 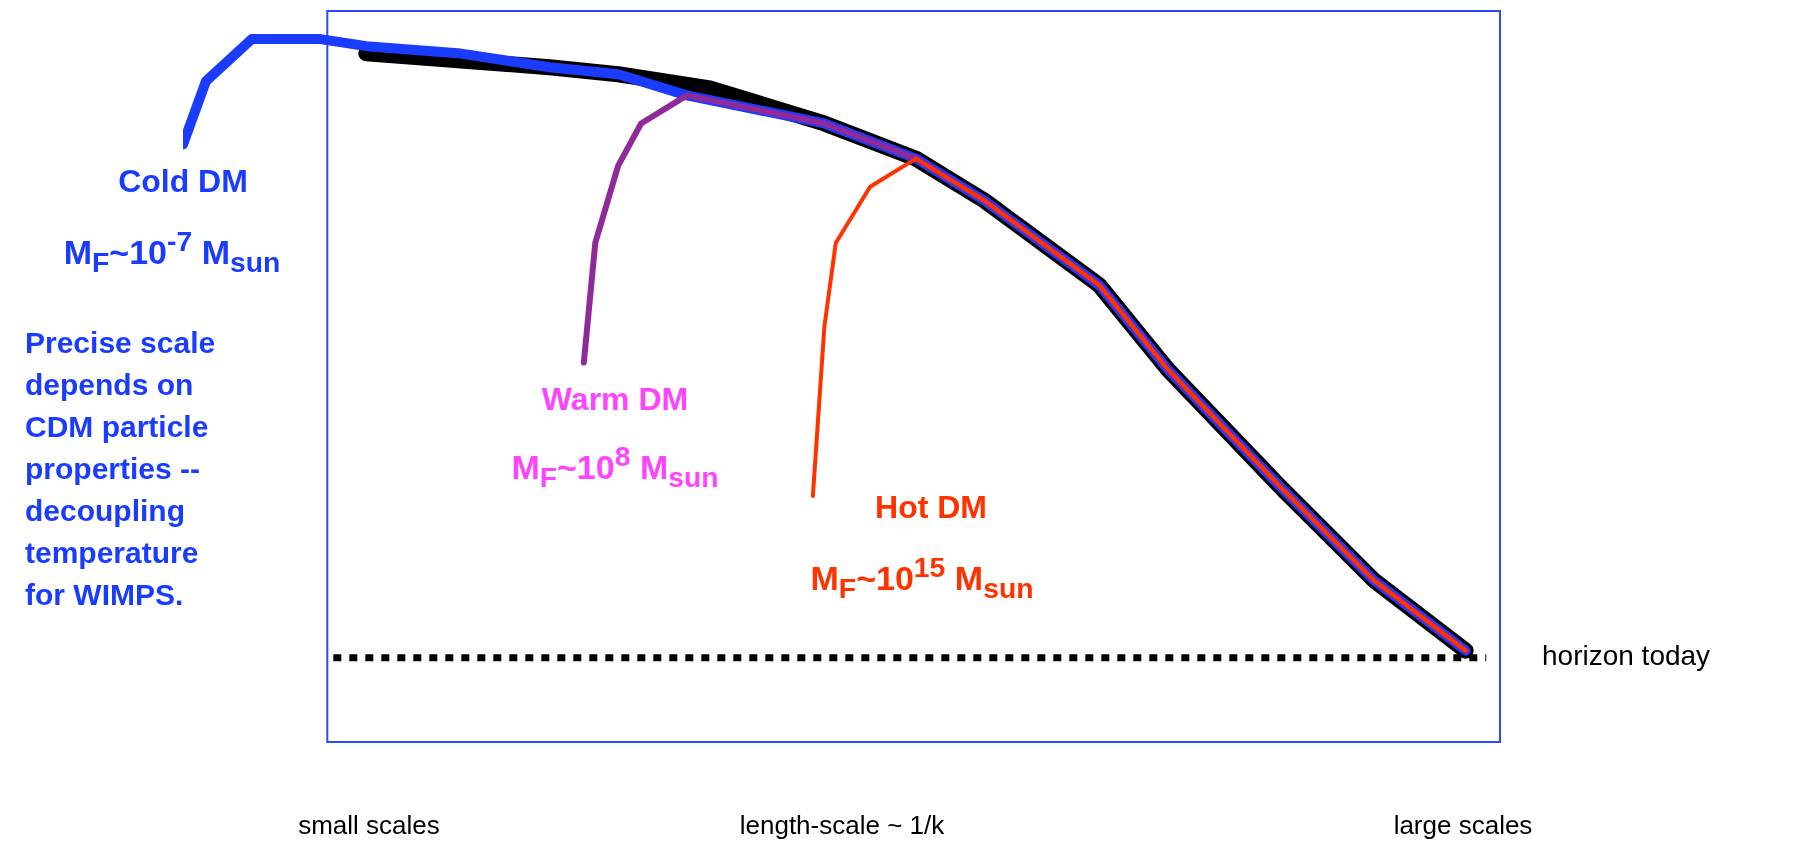 I want to click on annotation: M$_{F}$~10$^{15}$ M$_{sun}$, so click(x=922, y=578).